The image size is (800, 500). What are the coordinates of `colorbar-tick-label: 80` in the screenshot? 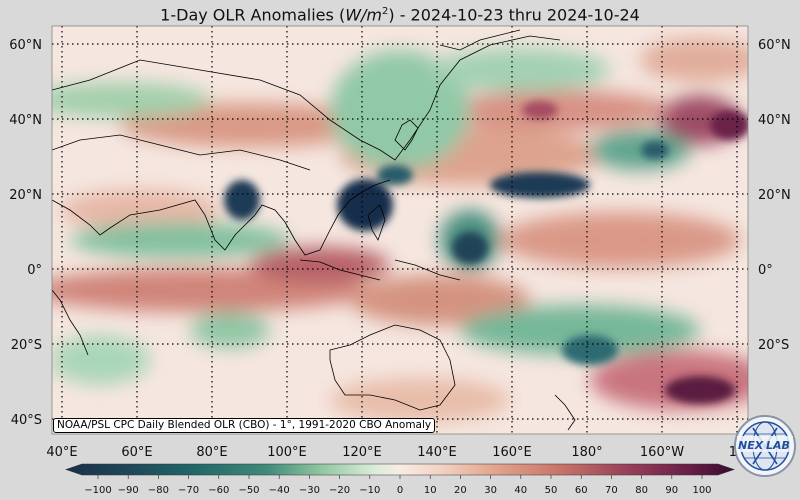 It's located at (641, 490).